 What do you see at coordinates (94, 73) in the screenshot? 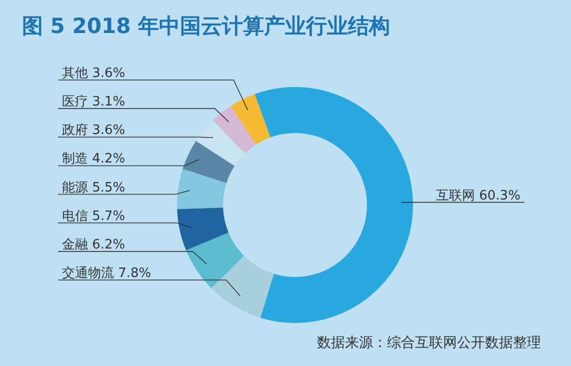
I see `slice-label: 其他 3.6%` at bounding box center [94, 73].